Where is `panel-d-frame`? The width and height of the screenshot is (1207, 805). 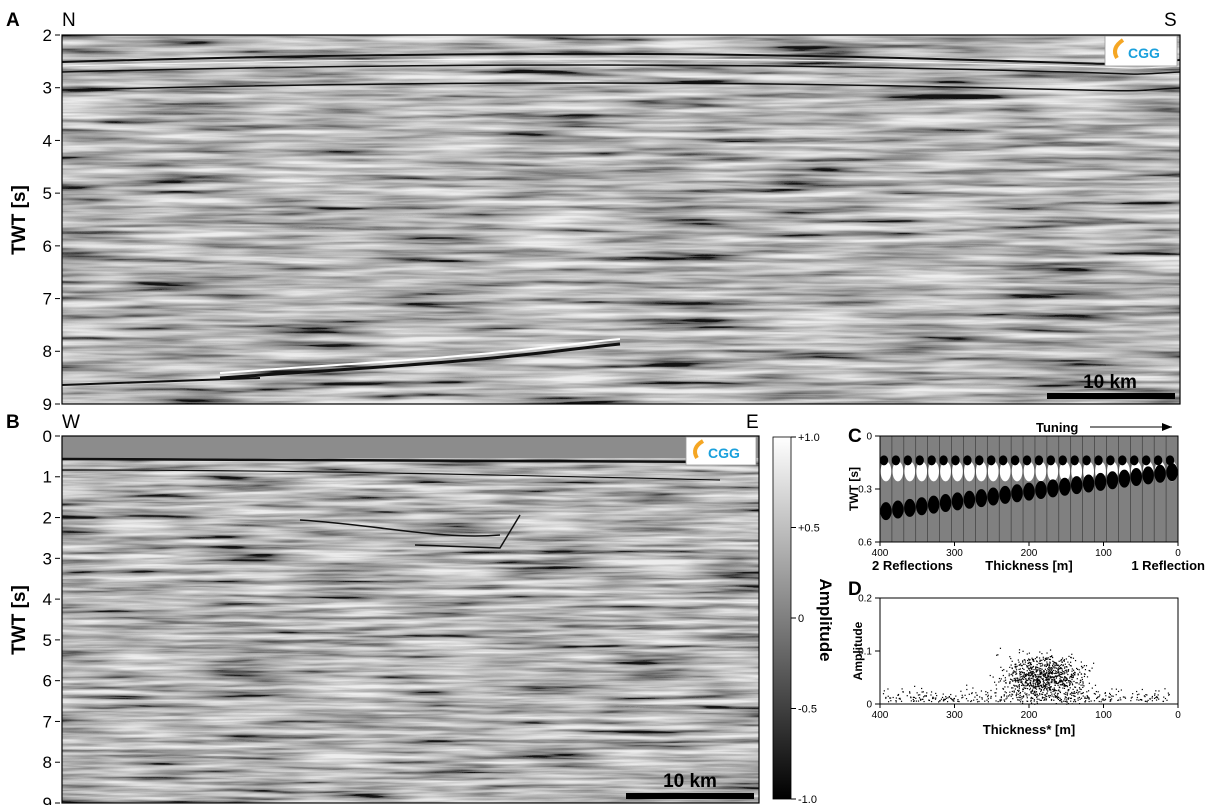 panel-d-frame is located at coordinates (1029, 651).